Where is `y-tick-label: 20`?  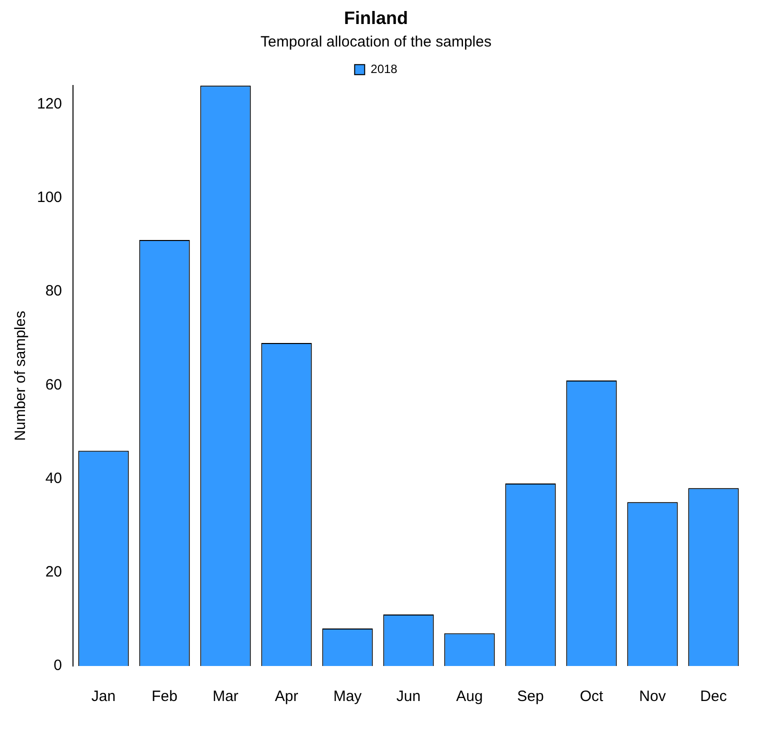 y-tick-label: 20 is located at coordinates (53, 572).